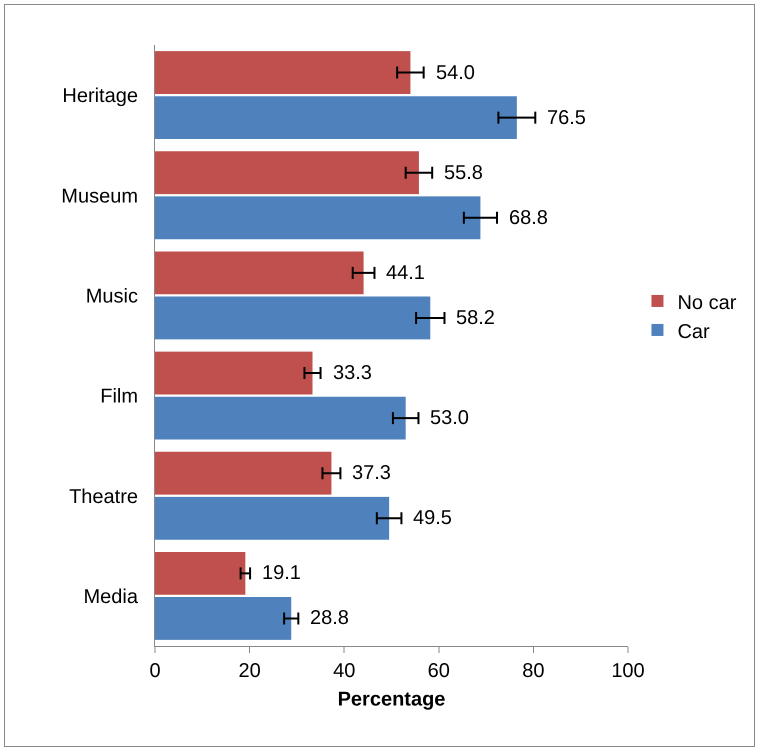 This screenshot has width=761, height=753. What do you see at coordinates (628, 671) in the screenshot?
I see `x-tick-label: 100` at bounding box center [628, 671].